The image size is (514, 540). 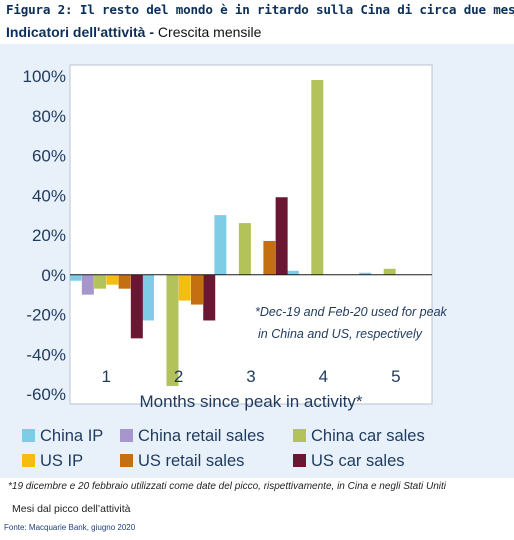 What do you see at coordinates (340, 334) in the screenshot?
I see `chart-annotation-line2: in China and US, respectively` at bounding box center [340, 334].